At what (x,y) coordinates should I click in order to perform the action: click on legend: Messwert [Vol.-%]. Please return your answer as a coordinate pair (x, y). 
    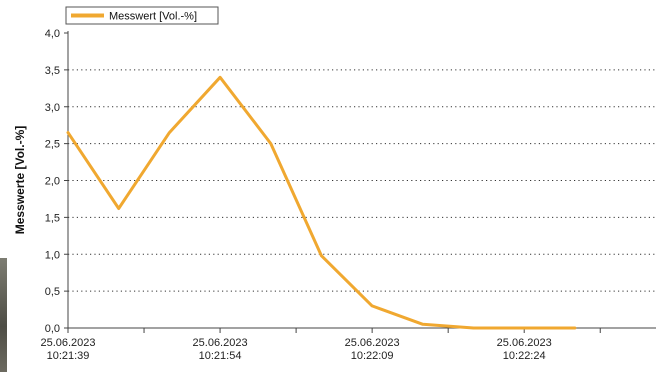
    Looking at the image, I should click on (142, 15).